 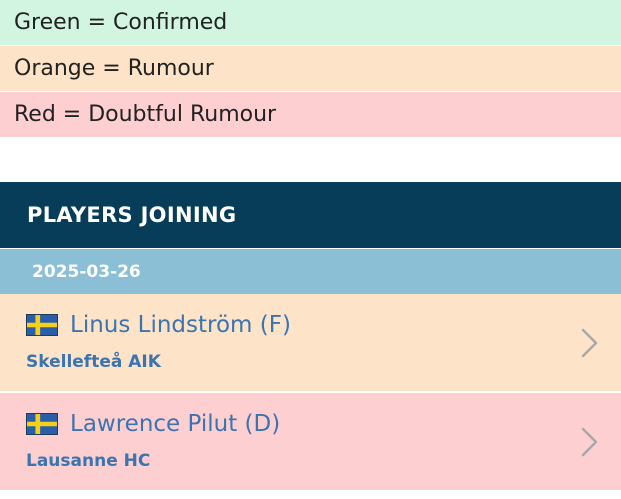 I want to click on legend-confirmed: Green = Confirmed, so click(x=310, y=23).